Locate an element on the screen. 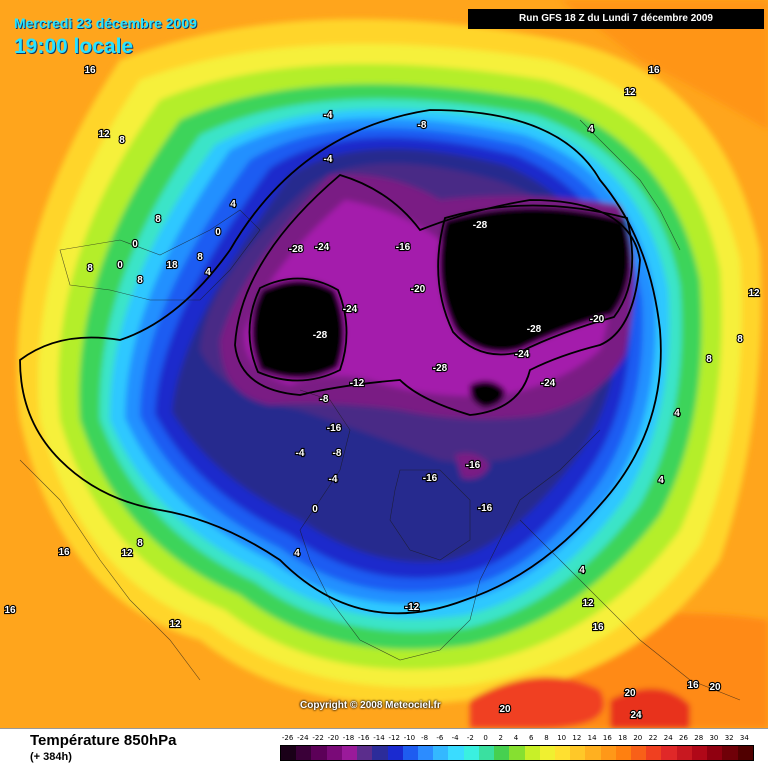  colorbar-tick-label: -8 is located at coordinates (425, 738).